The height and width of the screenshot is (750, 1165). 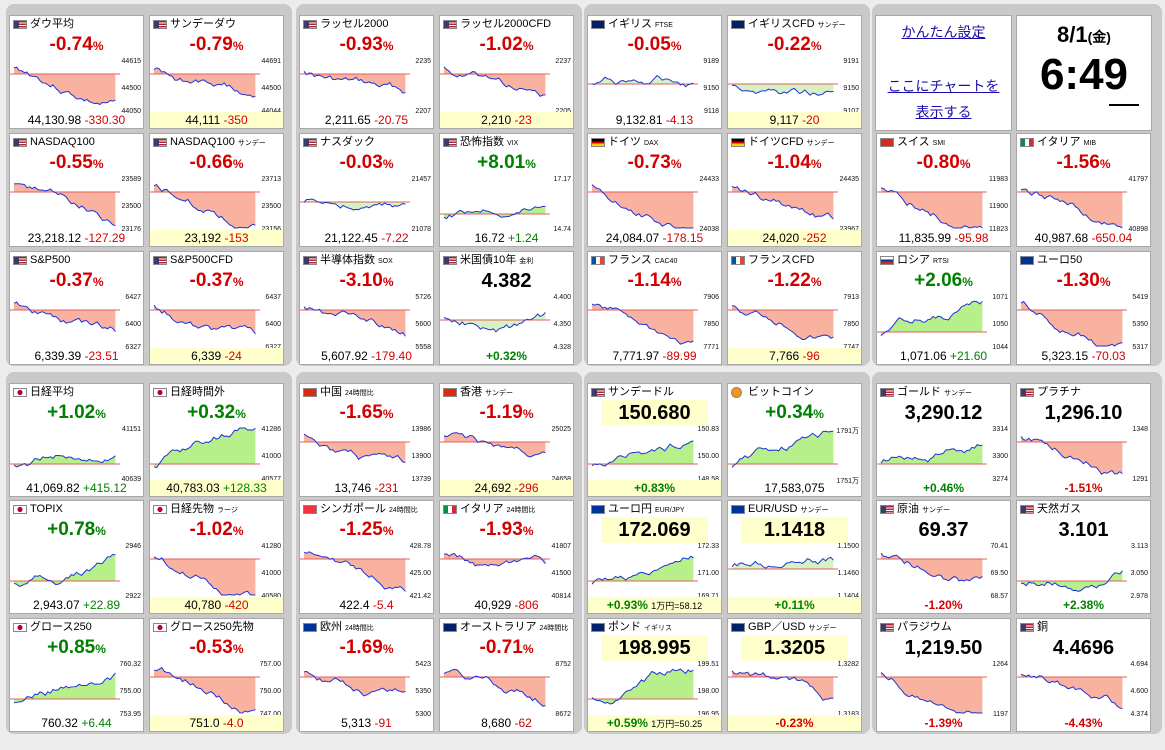 I want to click on tile-header: ドイツ DAX, so click(x=654, y=142).